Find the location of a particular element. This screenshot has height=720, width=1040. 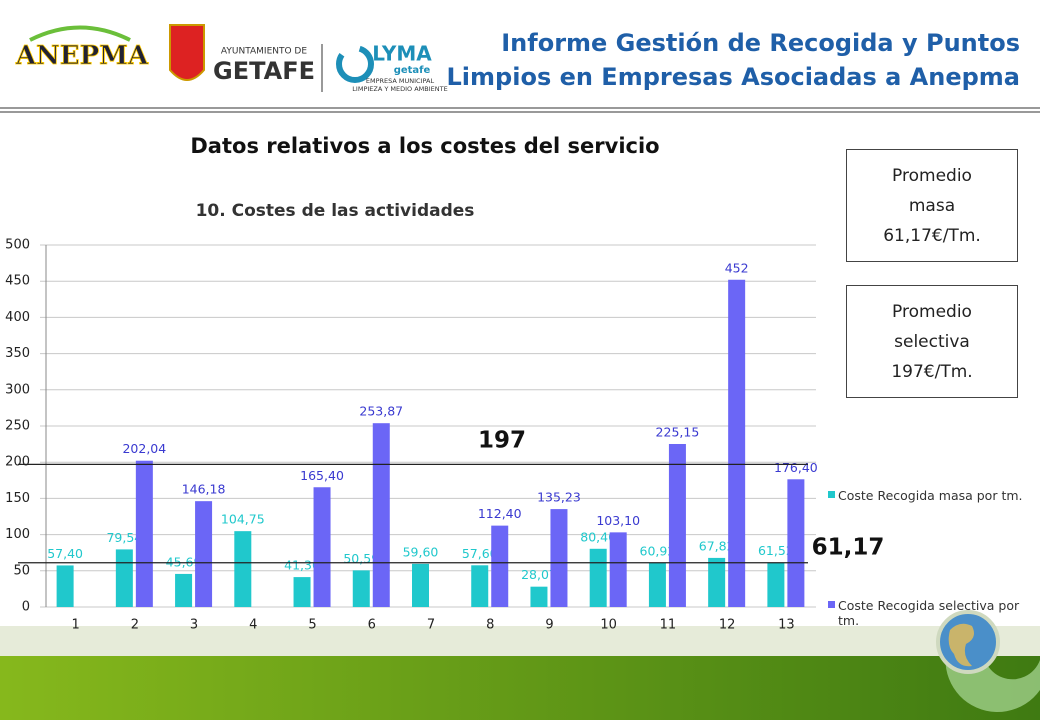

data-label: 452 is located at coordinates (737, 267).